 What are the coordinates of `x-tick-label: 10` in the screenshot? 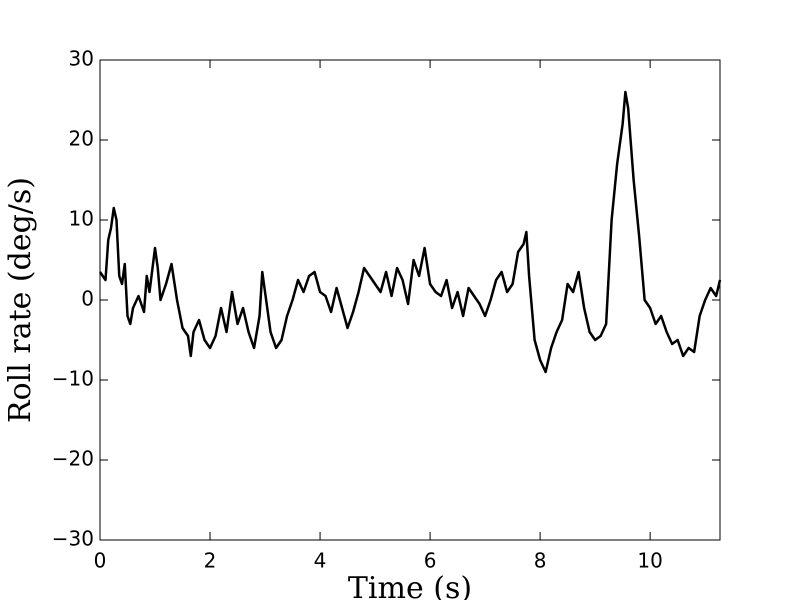 It's located at (649, 561).